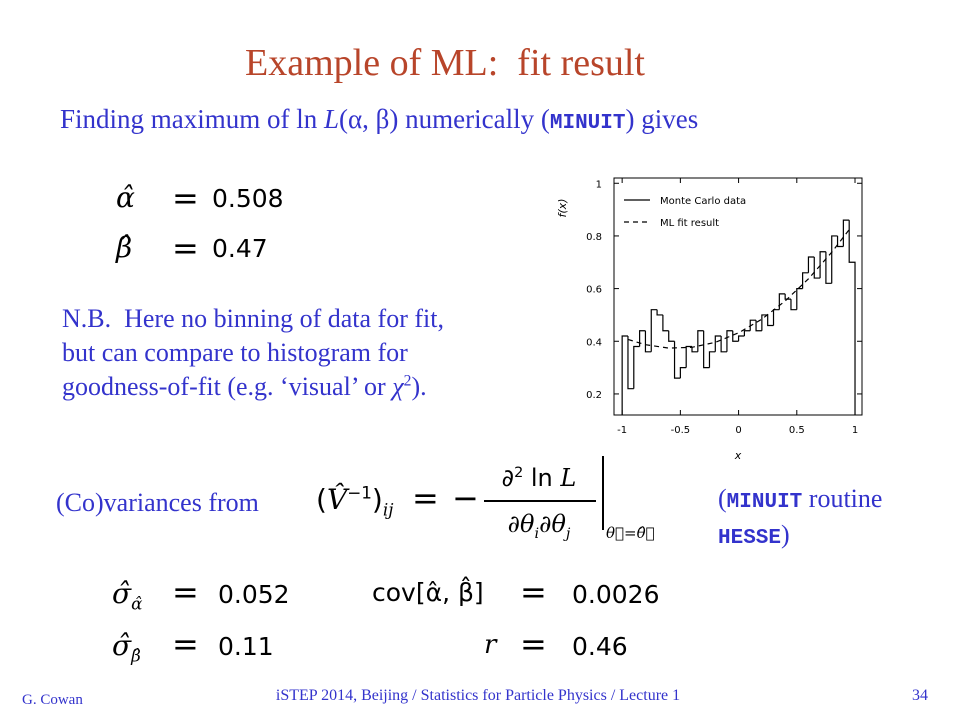  What do you see at coordinates (124, 247) in the screenshot?
I see `beta-symbol: β̂` at bounding box center [124, 247].